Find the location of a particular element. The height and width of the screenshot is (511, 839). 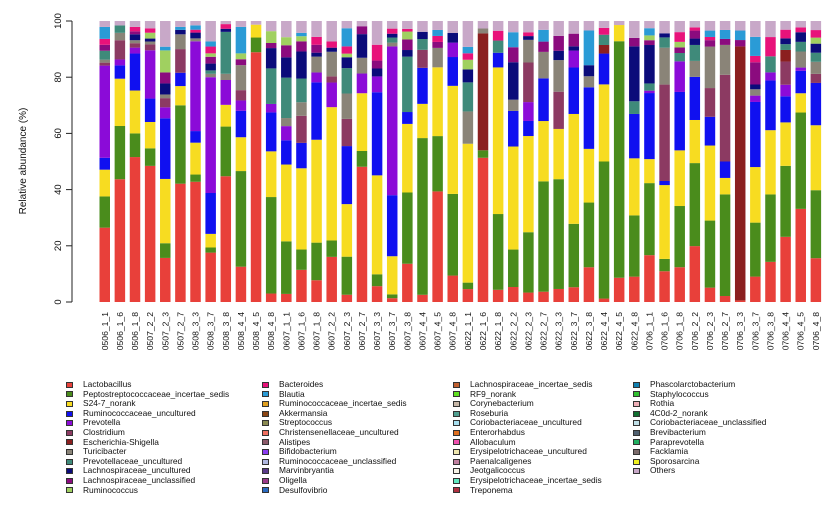

legend-item: 4C0d-2_norank is located at coordinates (699, 413).